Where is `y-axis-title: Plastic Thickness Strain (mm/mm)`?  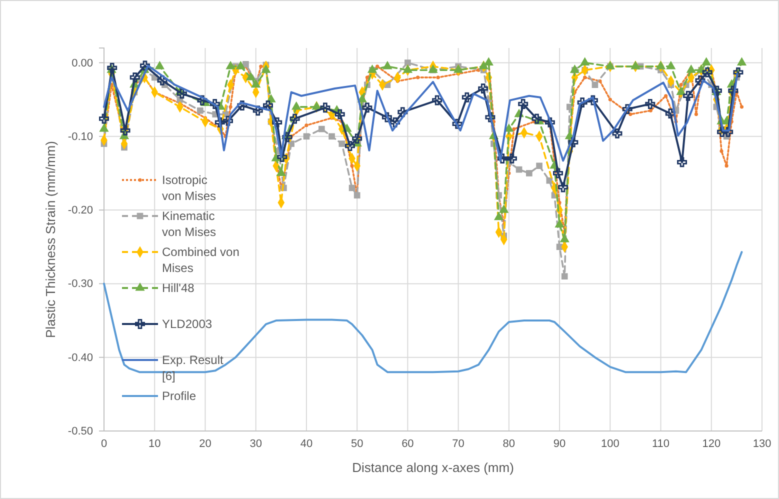 y-axis-title: Plastic Thickness Strain (mm/mm) is located at coordinates (50, 239).